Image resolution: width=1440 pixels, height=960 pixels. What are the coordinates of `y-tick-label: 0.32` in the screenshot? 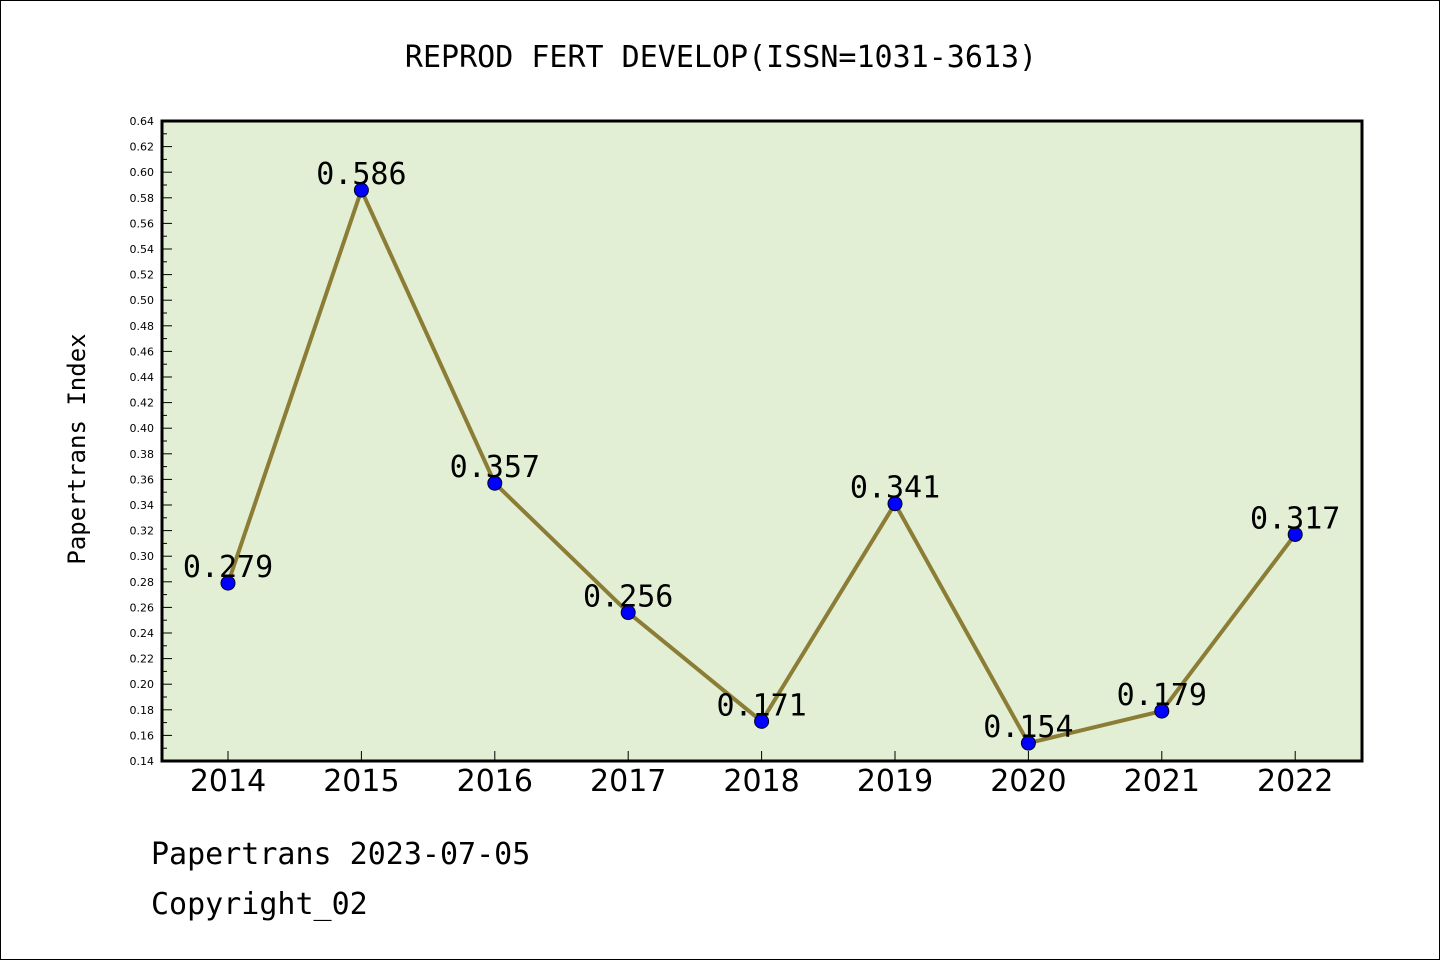 It's located at (142, 531).